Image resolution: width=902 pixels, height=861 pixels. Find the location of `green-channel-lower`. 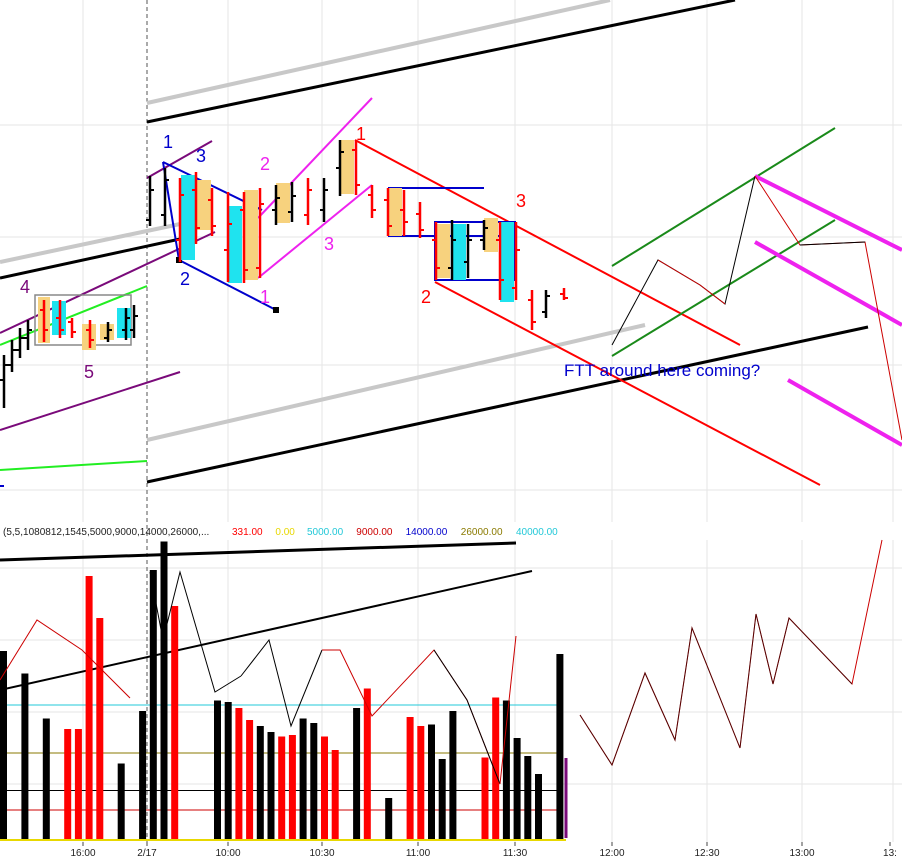

green-channel-lower is located at coordinates (723, 288).